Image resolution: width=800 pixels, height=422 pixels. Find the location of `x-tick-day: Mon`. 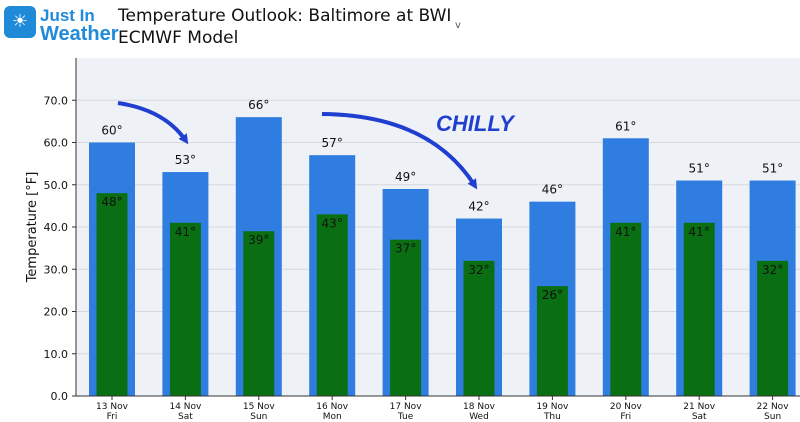

x-tick-day: Mon is located at coordinates (332, 417).